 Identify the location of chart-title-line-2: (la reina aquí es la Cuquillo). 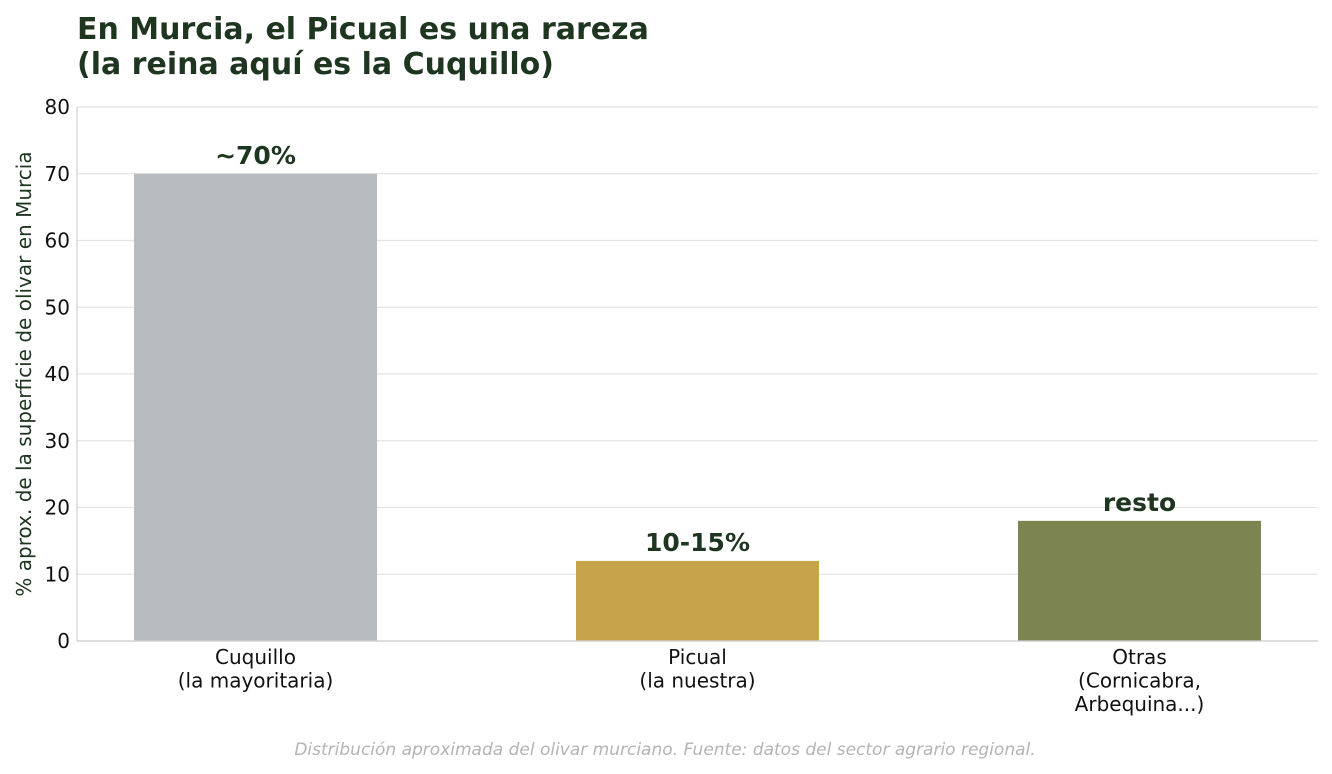
(315, 64).